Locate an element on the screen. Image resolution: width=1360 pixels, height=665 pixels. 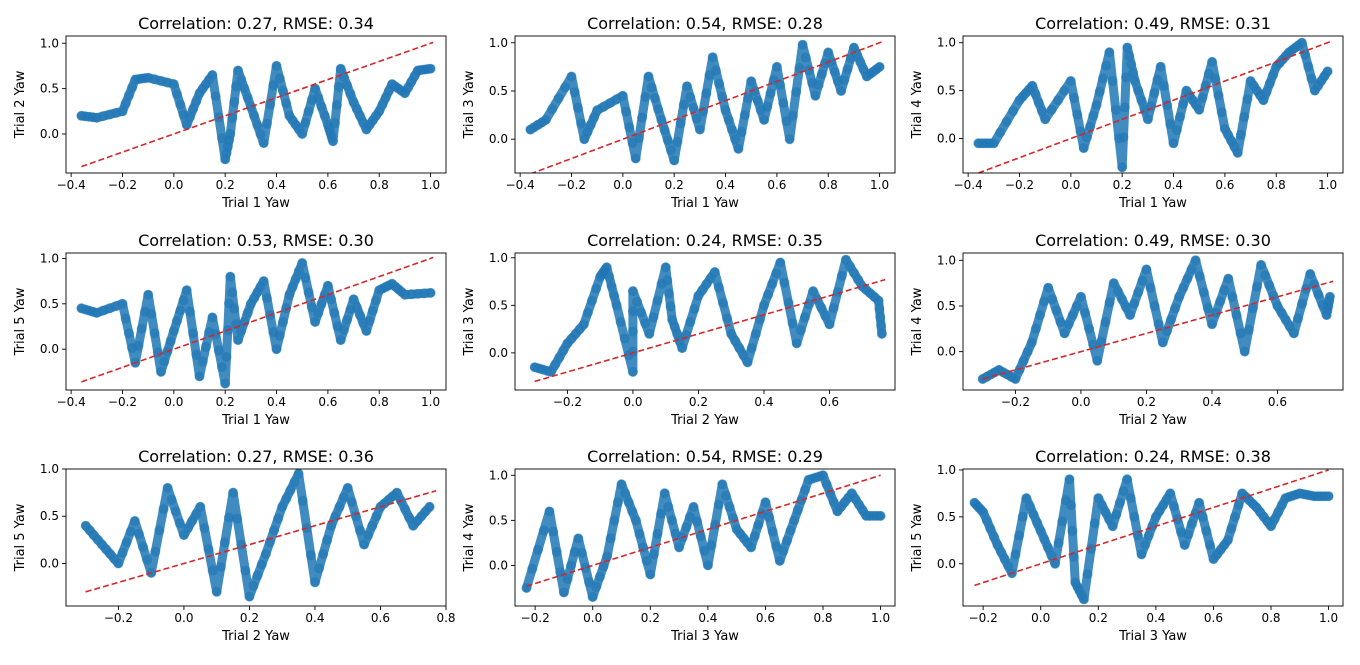
y-tick-label: 0.0 is located at coordinates (946, 564).